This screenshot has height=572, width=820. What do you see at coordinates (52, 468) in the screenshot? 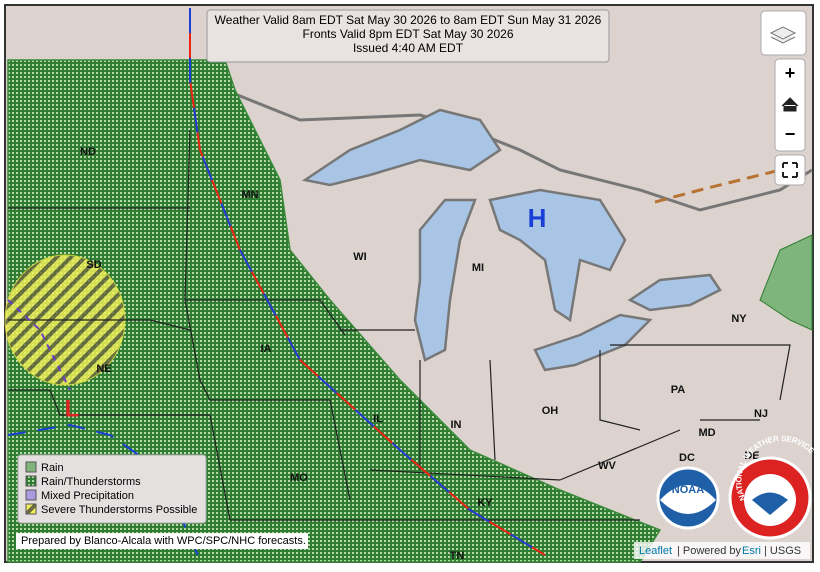
I see `legend-label: Rain` at bounding box center [52, 468].